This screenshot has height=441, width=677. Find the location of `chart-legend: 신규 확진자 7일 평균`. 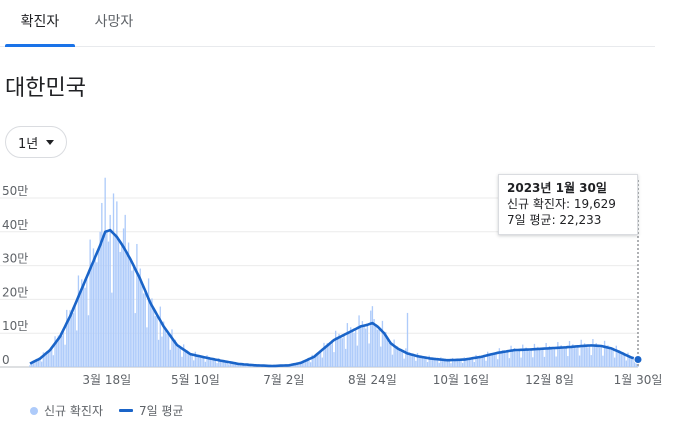

chart-legend: 신규 확진자 7일 평균 is located at coordinates (107, 410).